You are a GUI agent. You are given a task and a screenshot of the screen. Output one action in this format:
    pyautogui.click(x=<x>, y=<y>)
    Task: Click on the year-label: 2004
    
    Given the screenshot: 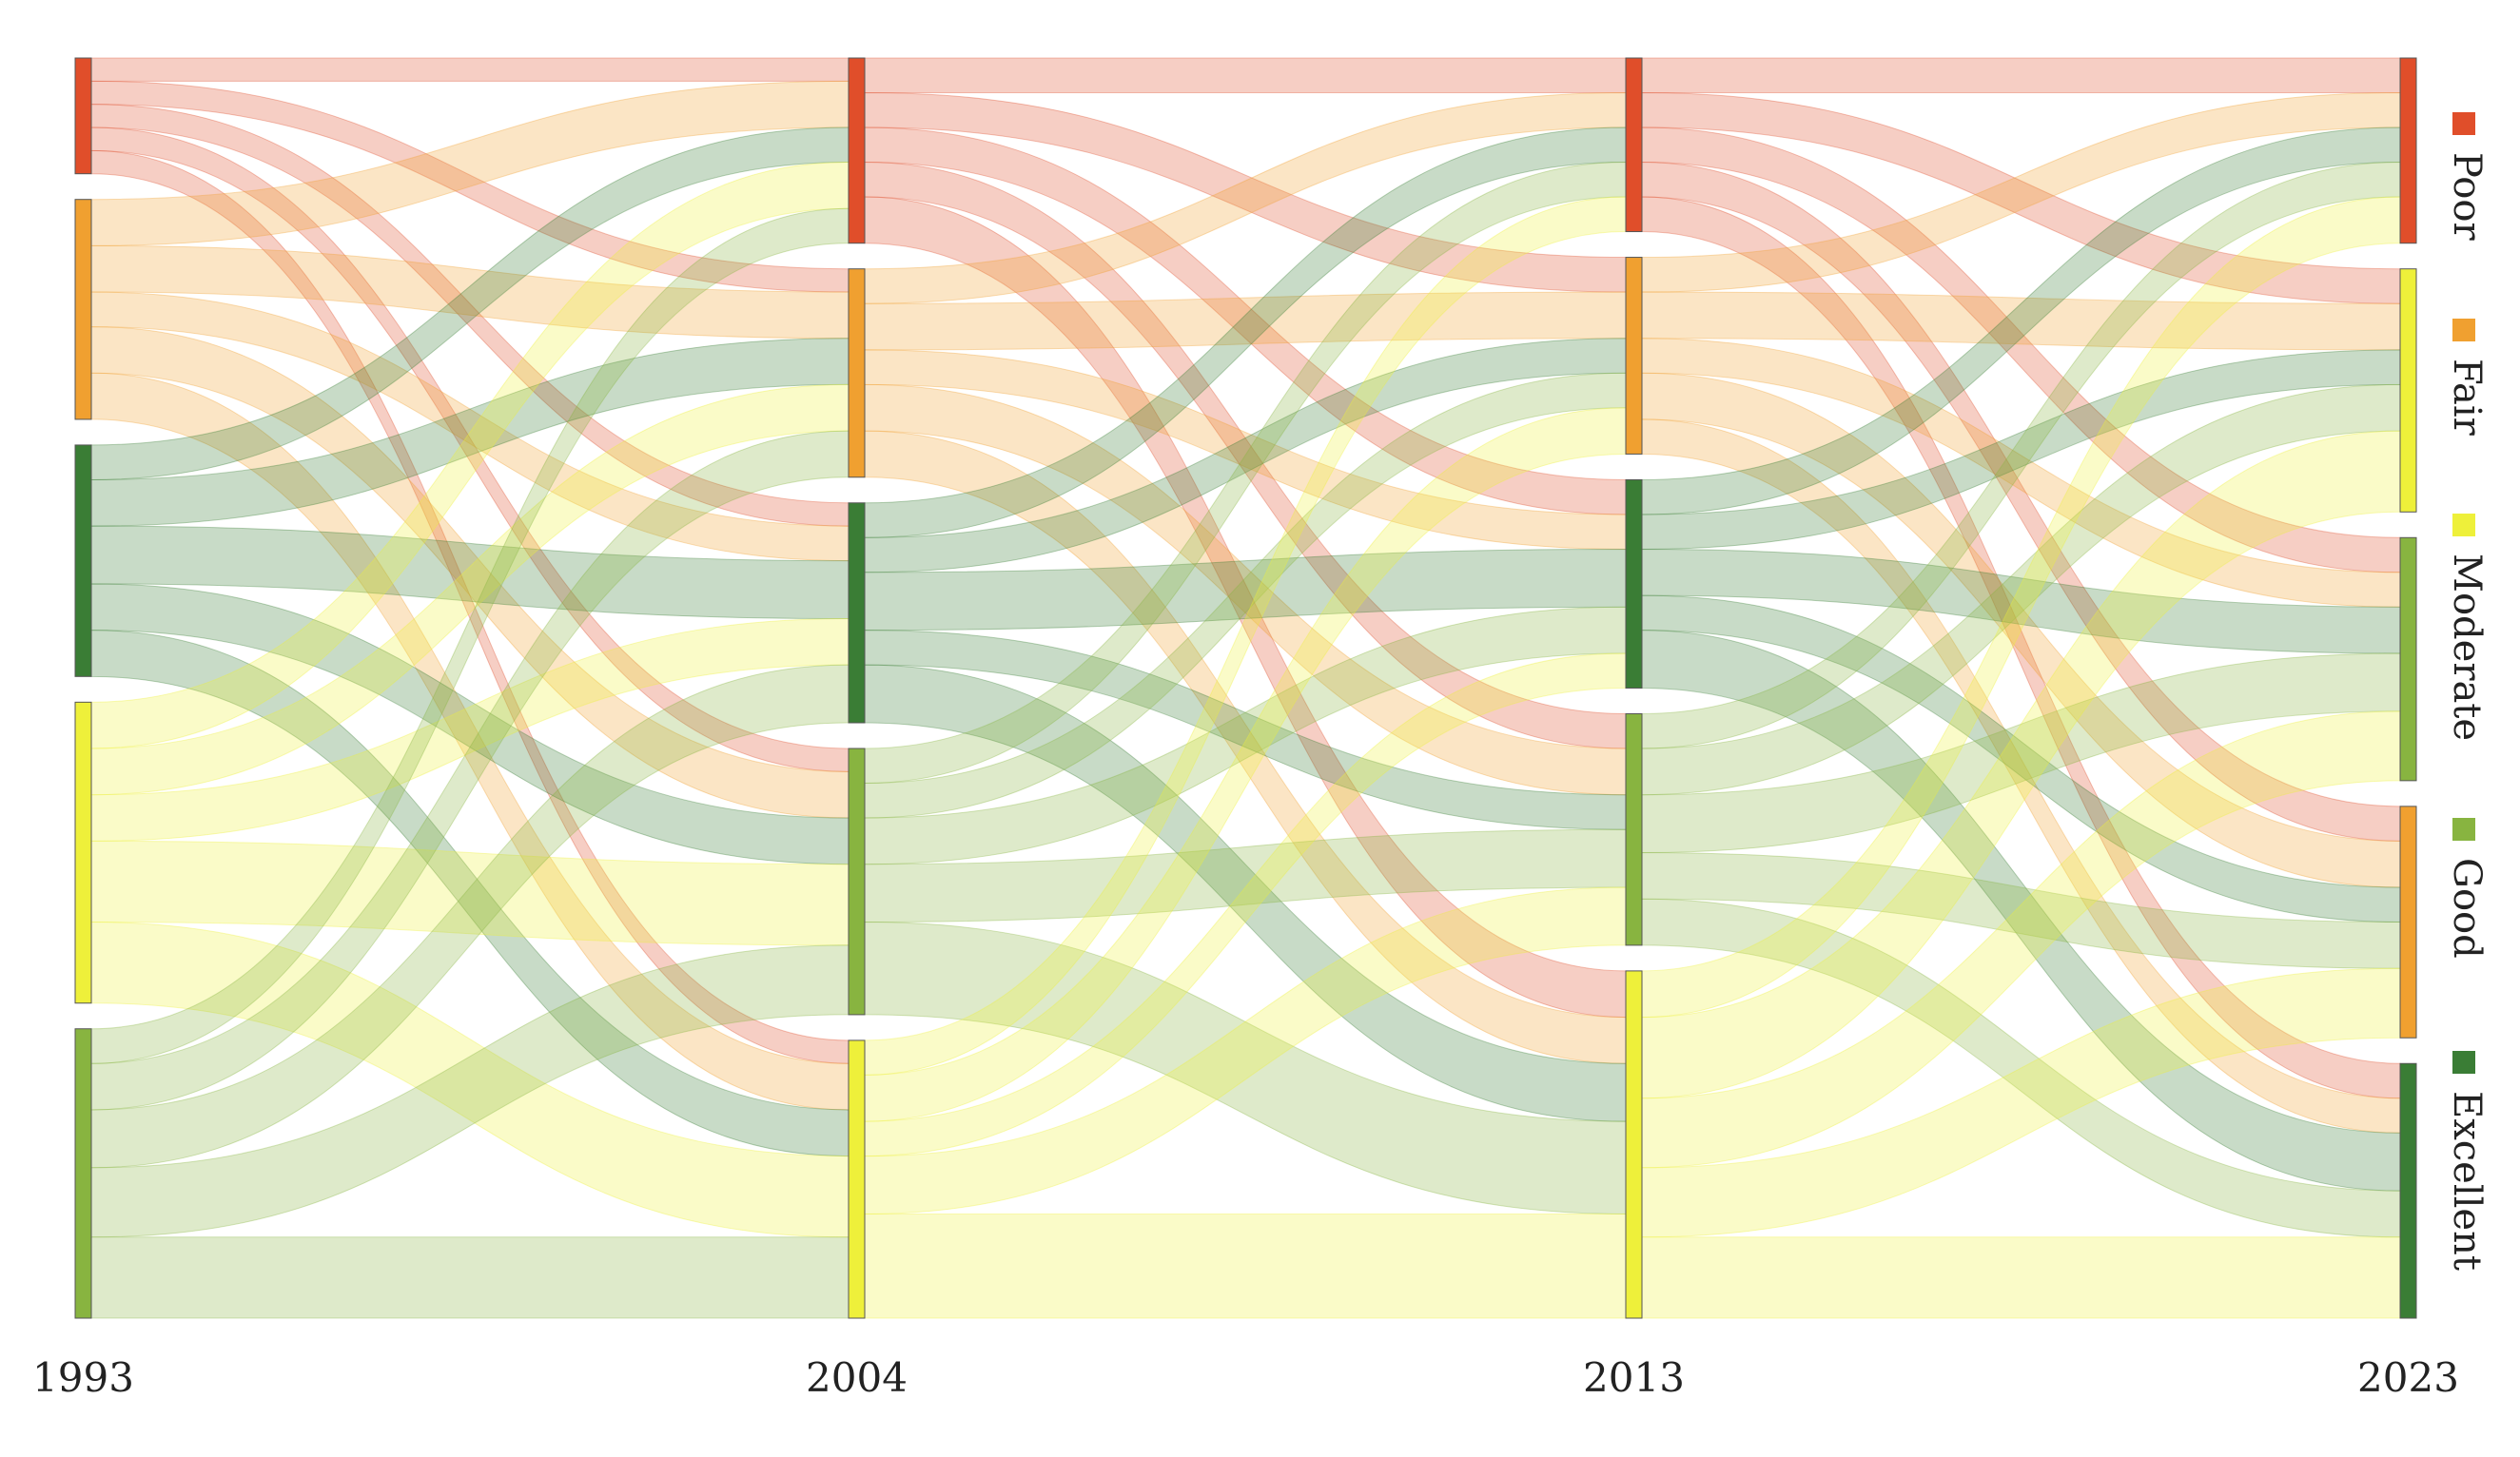 What is the action you would take?
    pyautogui.click(x=857, y=1377)
    